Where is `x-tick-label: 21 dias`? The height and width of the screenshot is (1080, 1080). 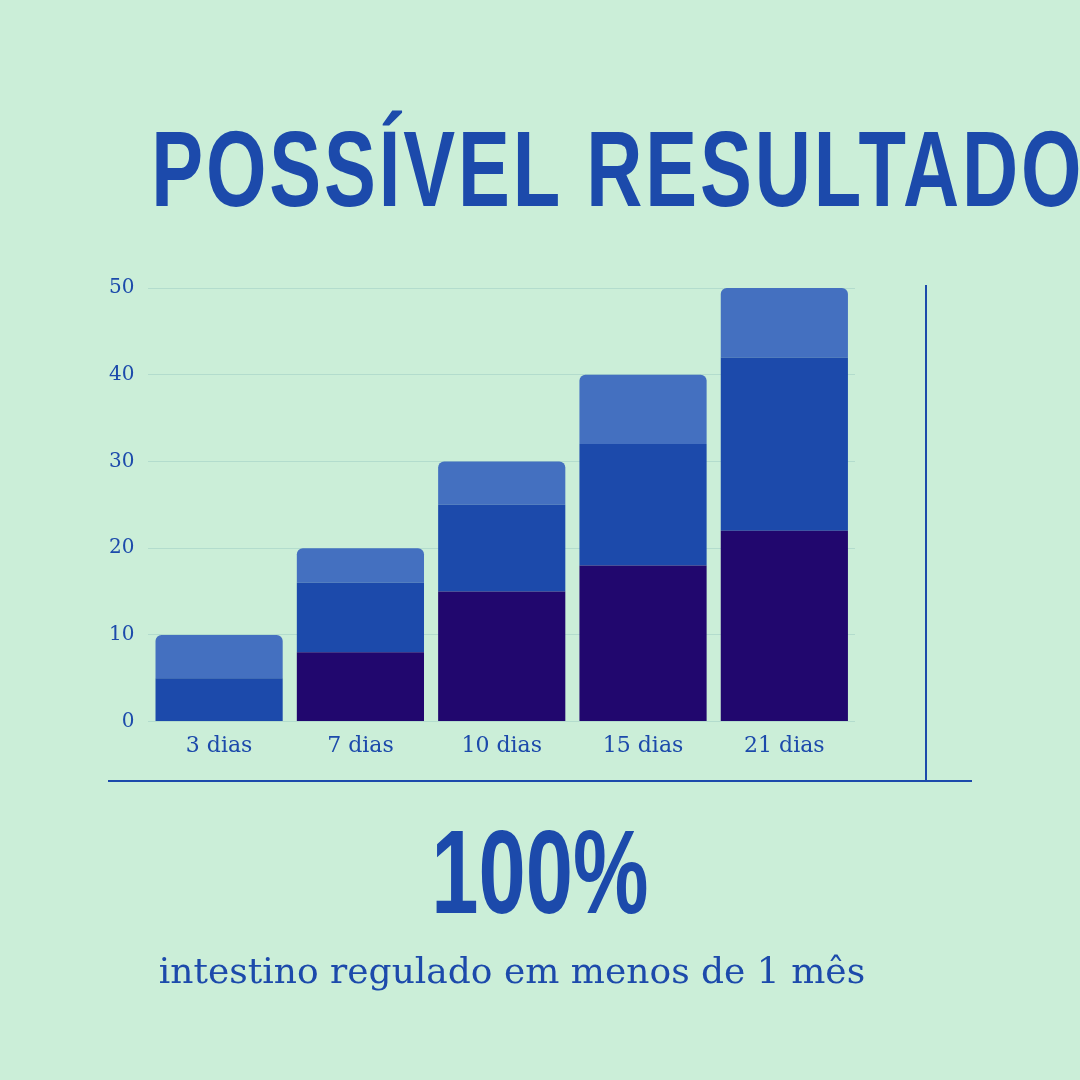
x-tick-label: 21 dias is located at coordinates (784, 744).